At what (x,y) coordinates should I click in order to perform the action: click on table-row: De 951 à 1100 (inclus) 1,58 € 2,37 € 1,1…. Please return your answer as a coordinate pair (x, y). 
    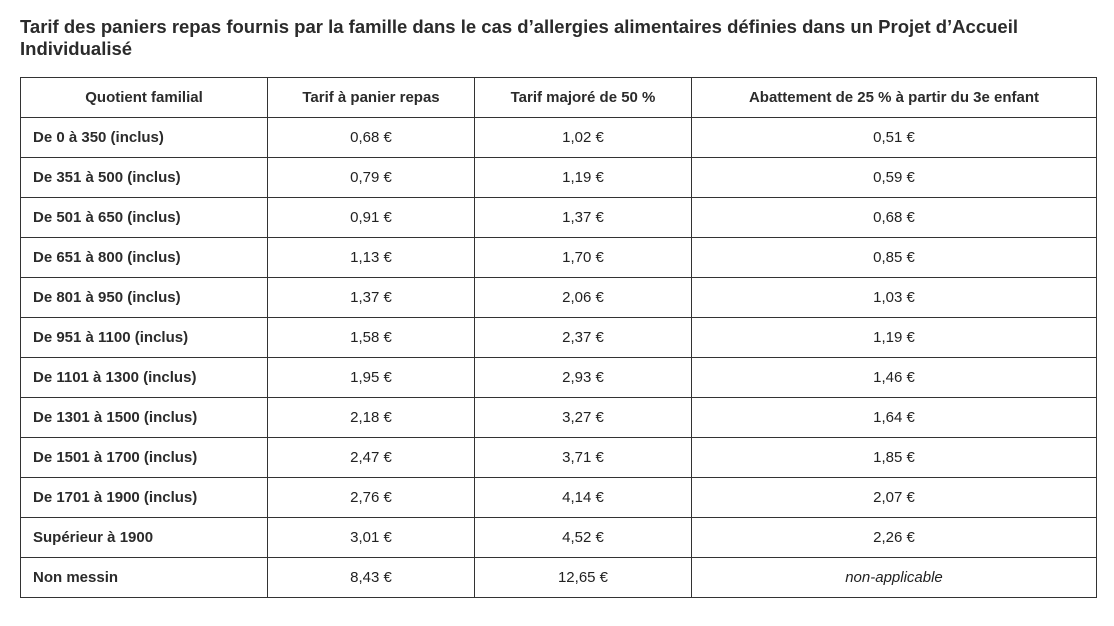
    Looking at the image, I should click on (558, 337).